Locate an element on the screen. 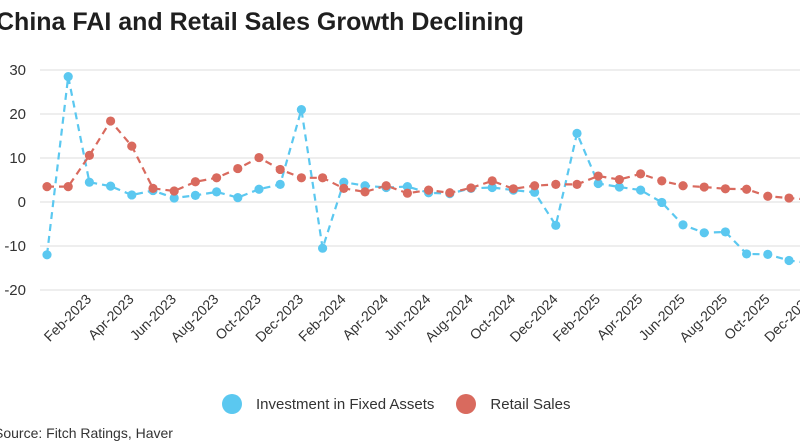 The width and height of the screenshot is (800, 445). legend-label-retail-sales: Retail Sales is located at coordinates (530, 404).